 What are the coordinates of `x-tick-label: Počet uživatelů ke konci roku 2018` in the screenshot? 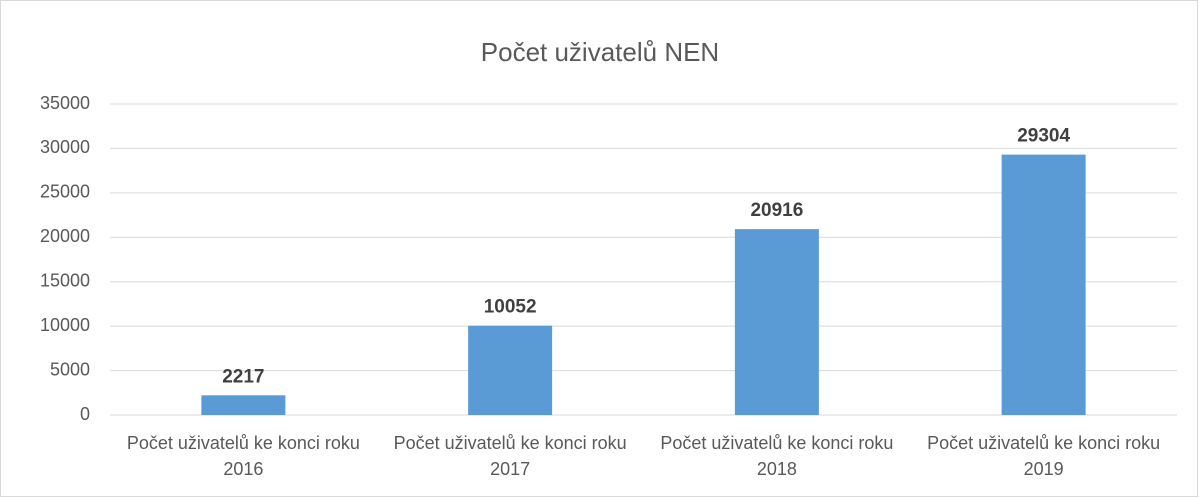 It's located at (777, 456).